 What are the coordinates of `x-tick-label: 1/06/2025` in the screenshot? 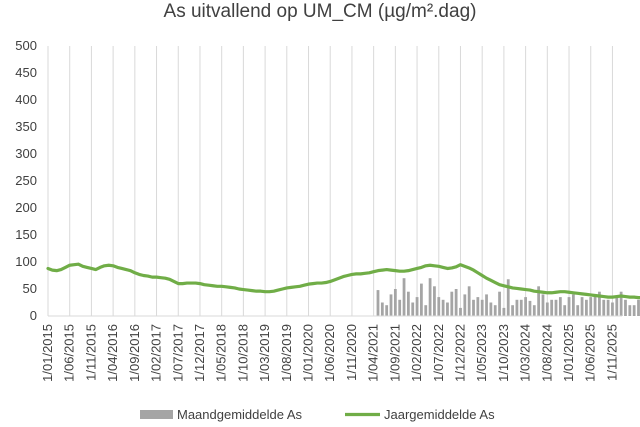 It's located at (590, 353).